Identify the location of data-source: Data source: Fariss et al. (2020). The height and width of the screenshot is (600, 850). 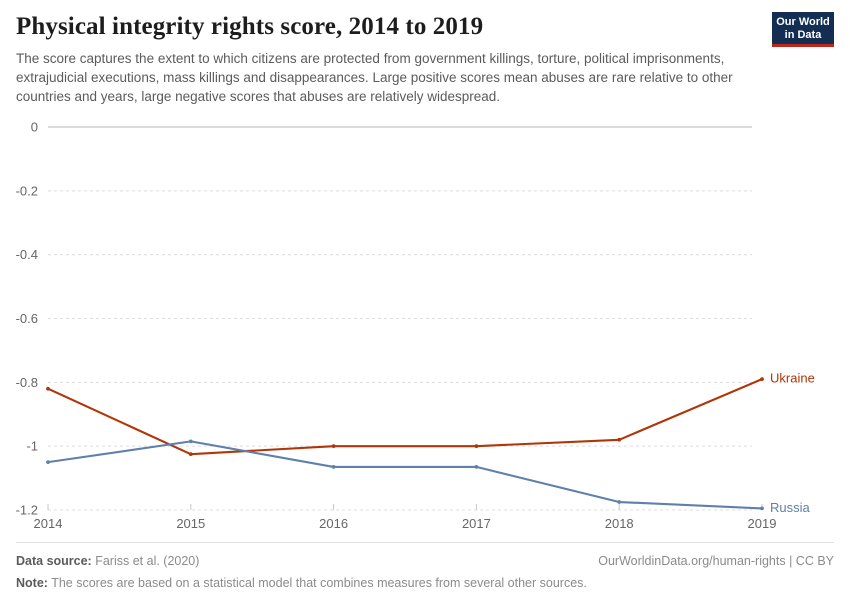
(107, 561).